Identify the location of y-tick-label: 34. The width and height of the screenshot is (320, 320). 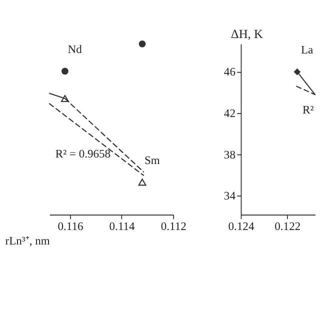
(230, 196).